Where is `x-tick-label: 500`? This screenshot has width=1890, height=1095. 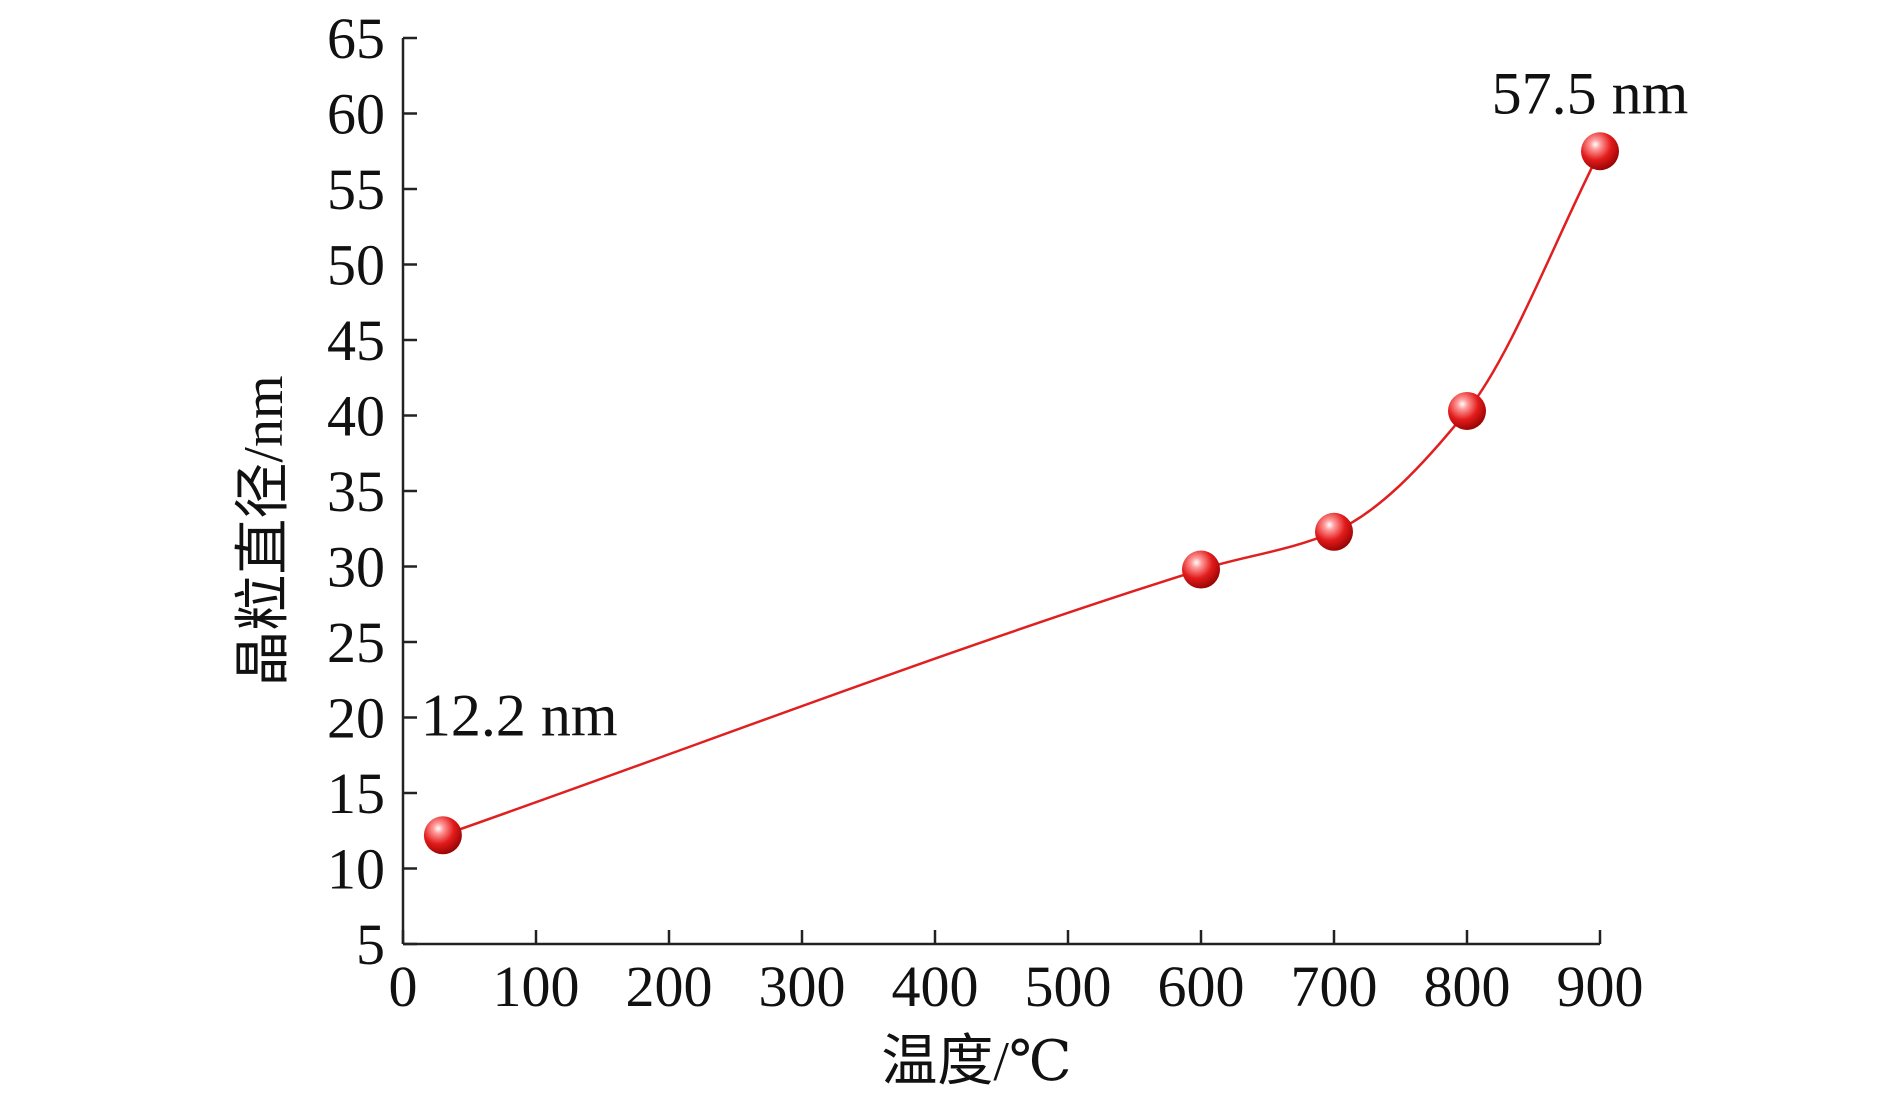
x-tick-label: 500 is located at coordinates (1068, 986).